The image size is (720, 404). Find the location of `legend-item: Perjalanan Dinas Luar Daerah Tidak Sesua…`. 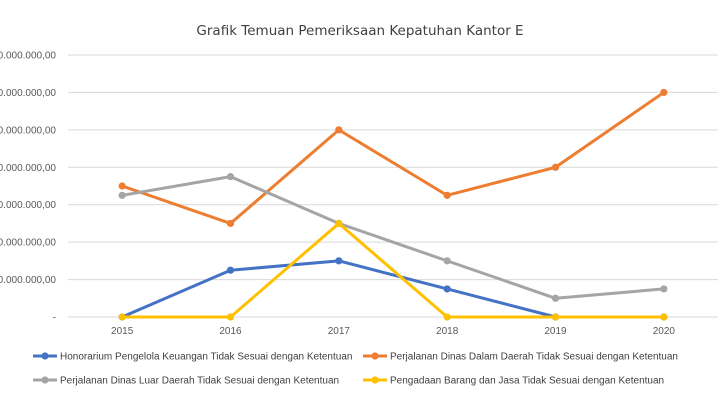

legend-item: Perjalanan Dinas Luar Daerah Tidak Sesua… is located at coordinates (186, 381).